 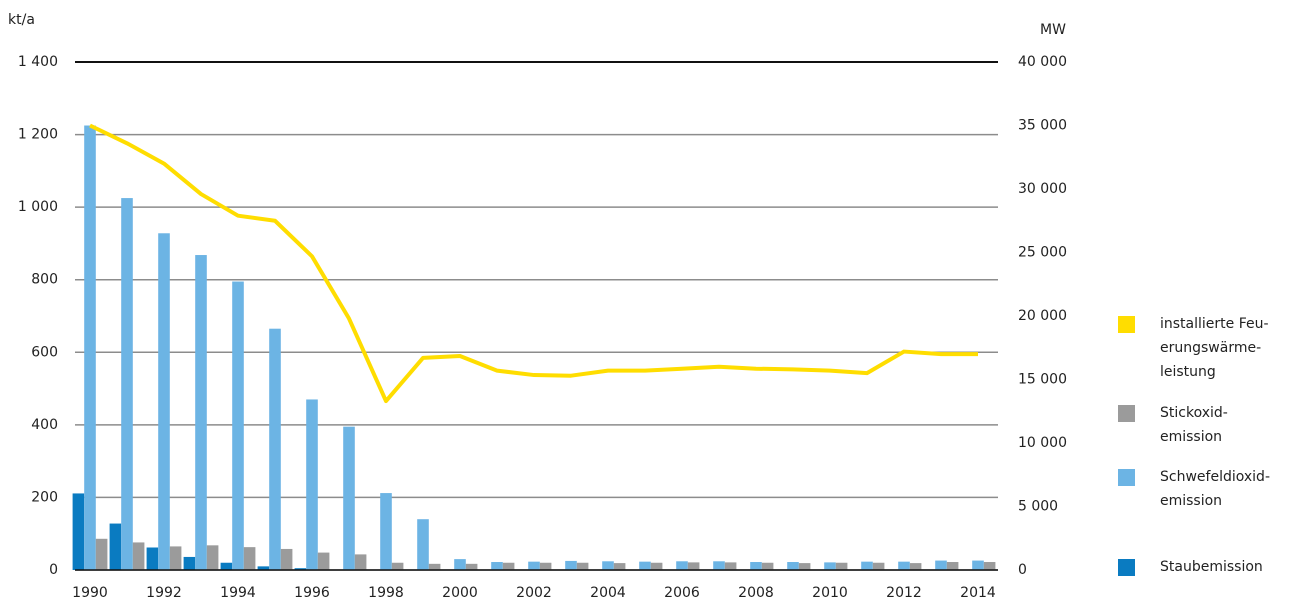 What do you see at coordinates (238, 593) in the screenshot?
I see `x-tick-label: 1994` at bounding box center [238, 593].